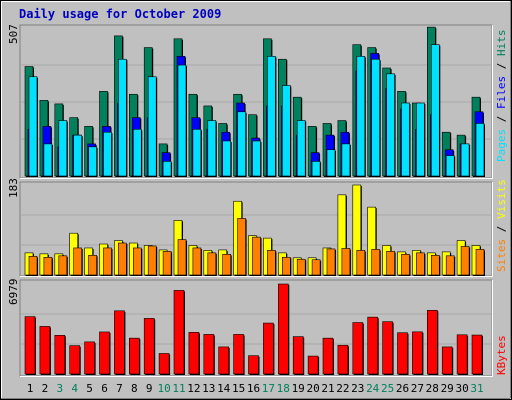 This screenshot has height=400, width=512. Describe the element at coordinates (120, 14) in the screenshot. I see `chart-title: Daily usage for October 2009` at that location.